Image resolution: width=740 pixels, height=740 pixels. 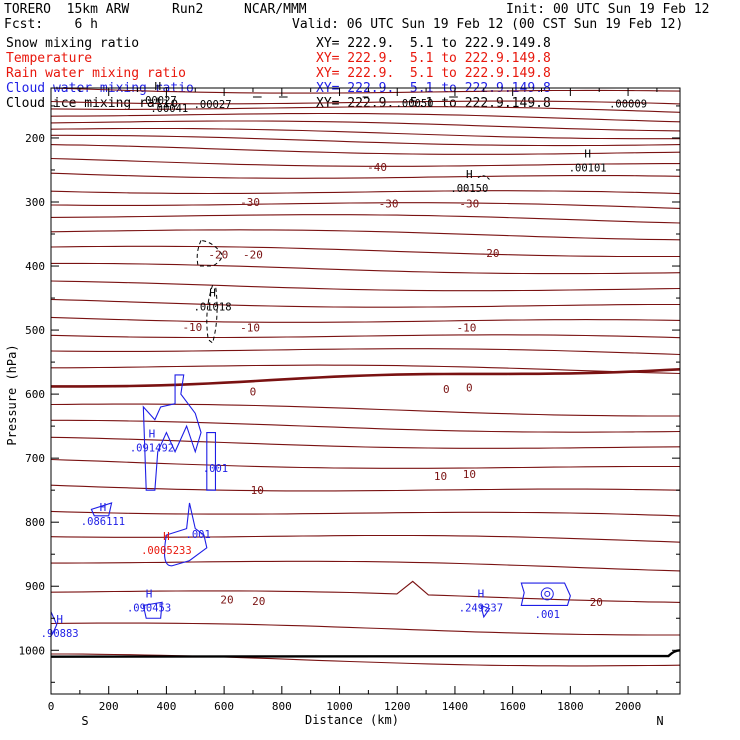 I want to click on extremum-marker-value: .0005233, so click(x=166, y=551).